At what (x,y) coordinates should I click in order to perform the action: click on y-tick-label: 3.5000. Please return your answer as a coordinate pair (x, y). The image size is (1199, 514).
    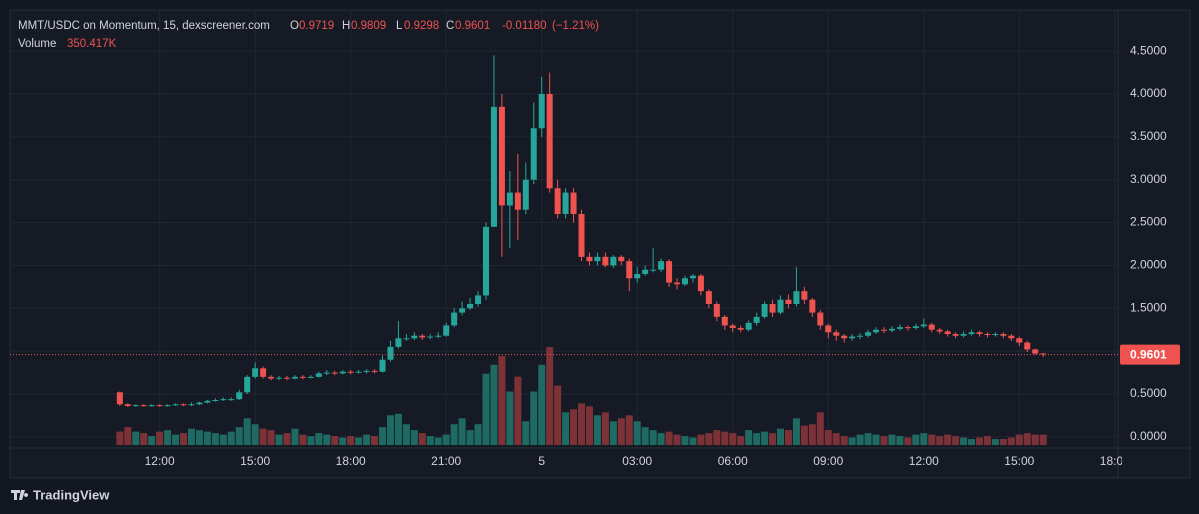
    Looking at the image, I should click on (1148, 136).